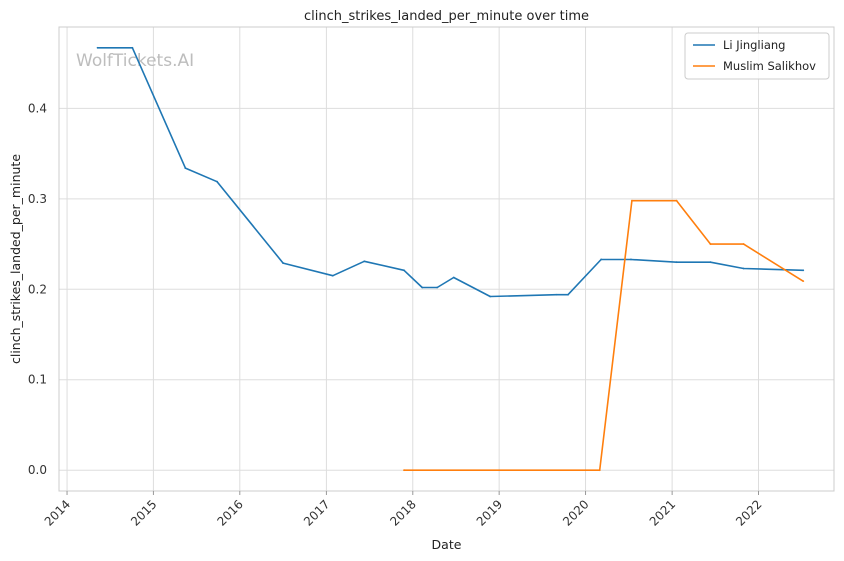  What do you see at coordinates (37, 199) in the screenshot?
I see `y-tick-label: 0.3` at bounding box center [37, 199].